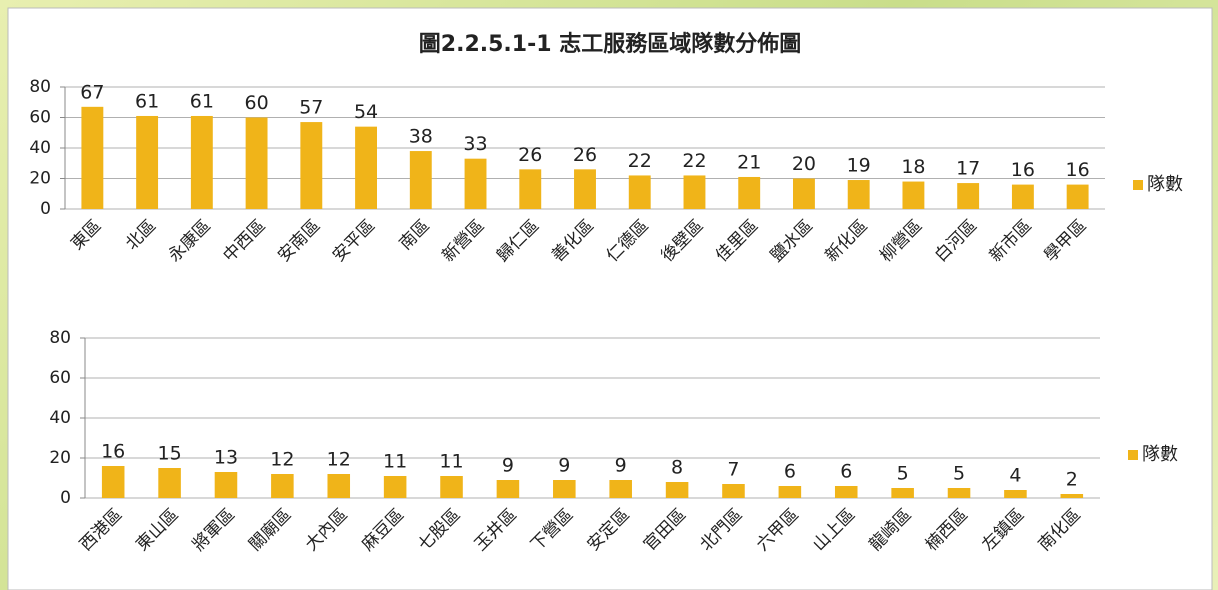 The image size is (1218, 590). Describe the element at coordinates (733, 470) in the screenshot. I see `data-label: 7` at that location.